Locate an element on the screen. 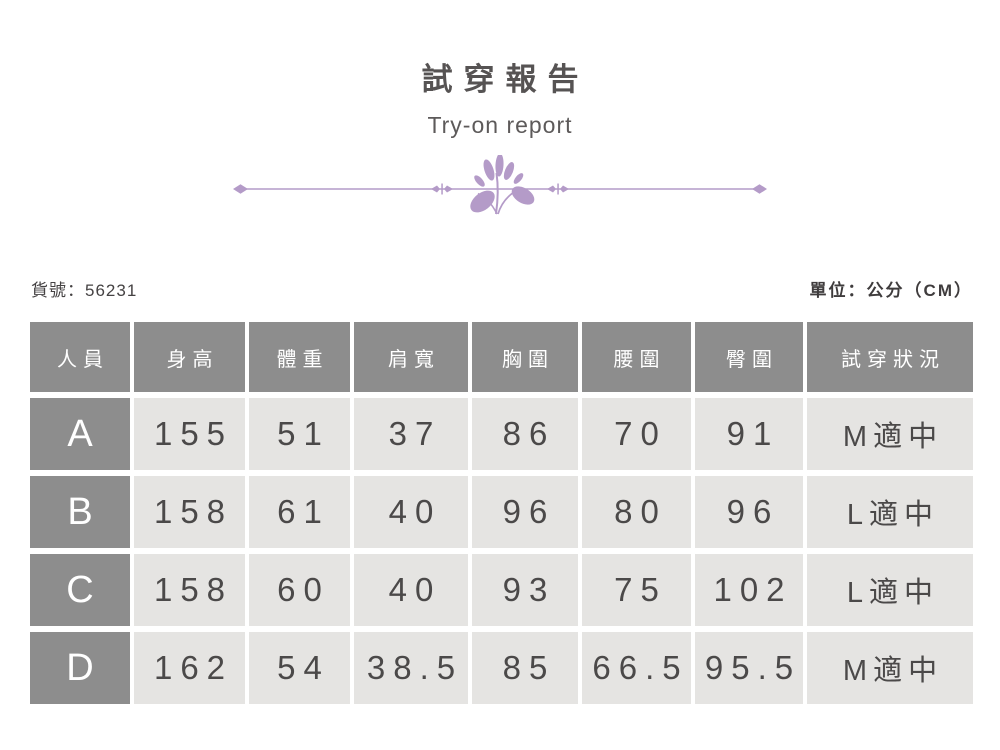 This screenshot has height=750, width=1000. table-cell: 66.5 is located at coordinates (636, 668).